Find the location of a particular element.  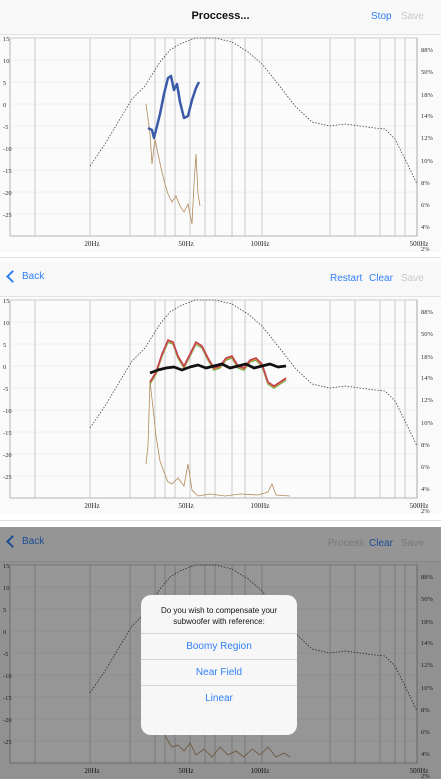

boomy-region-button: Boomy Region is located at coordinates (219, 646).